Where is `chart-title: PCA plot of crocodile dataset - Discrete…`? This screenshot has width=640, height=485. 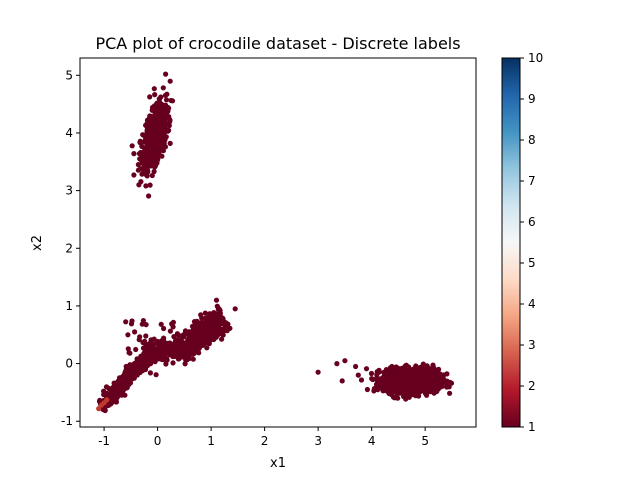
chart-title: PCA plot of crocodile dataset - Discrete… is located at coordinates (277, 43).